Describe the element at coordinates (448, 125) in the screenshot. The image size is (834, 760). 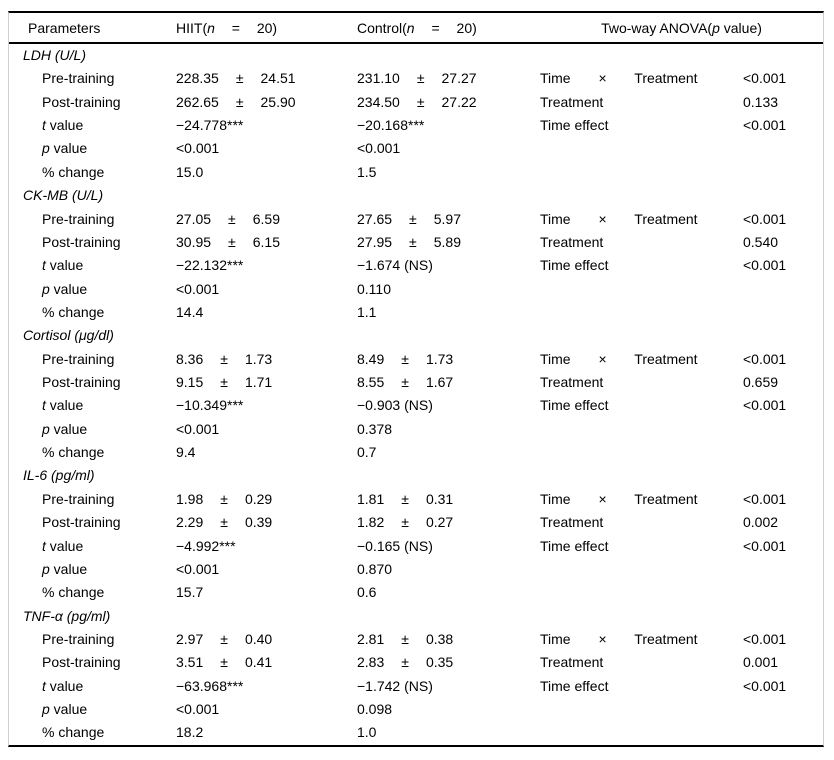
I see `control-value-cell: −20.168***` at that location.